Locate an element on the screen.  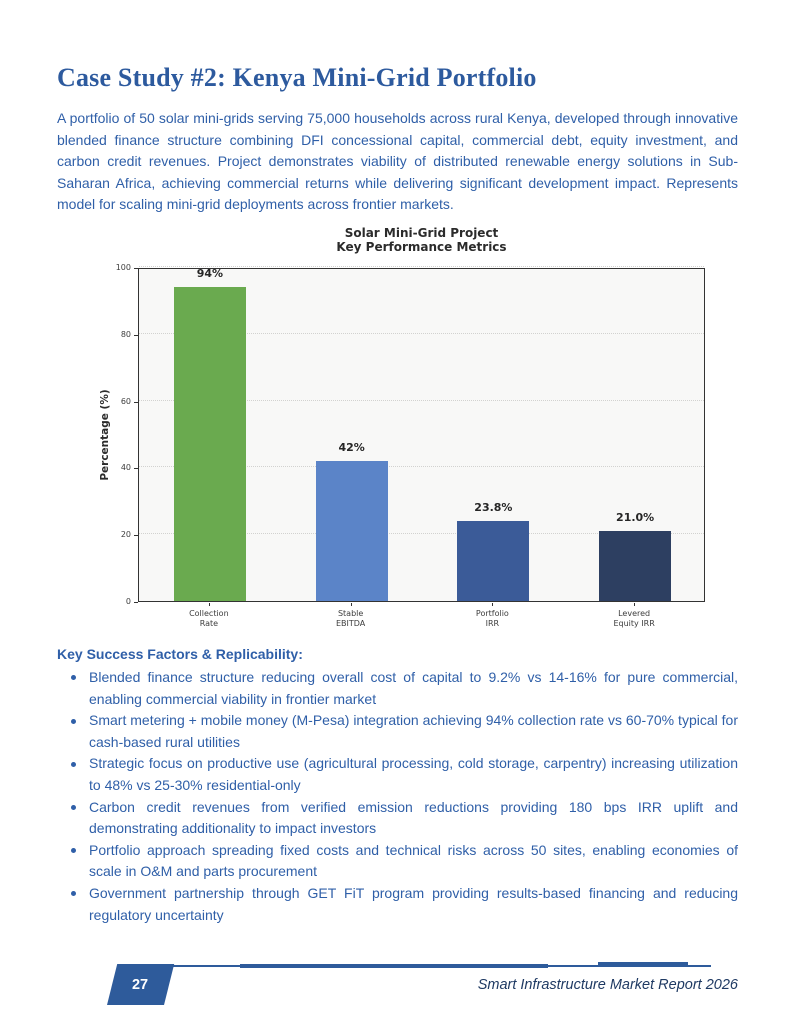
bar-value-label: 42% is located at coordinates (351, 447).